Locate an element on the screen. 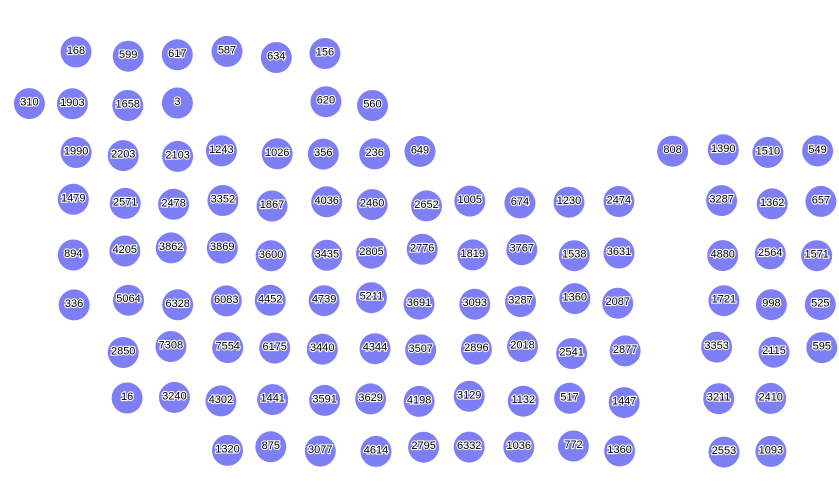 The width and height of the screenshot is (839, 482). bubble-label: 649 is located at coordinates (420, 150).